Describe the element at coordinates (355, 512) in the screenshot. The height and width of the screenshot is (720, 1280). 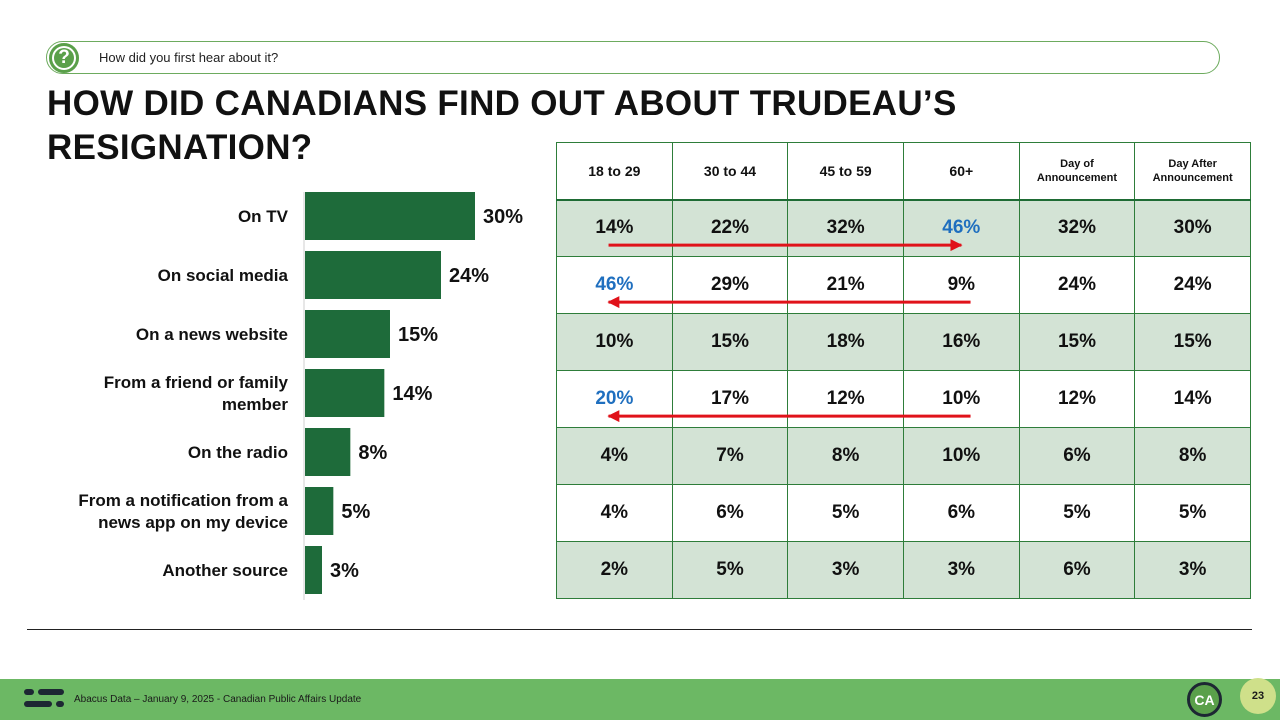
I see `bar-value-label: 5%` at that location.